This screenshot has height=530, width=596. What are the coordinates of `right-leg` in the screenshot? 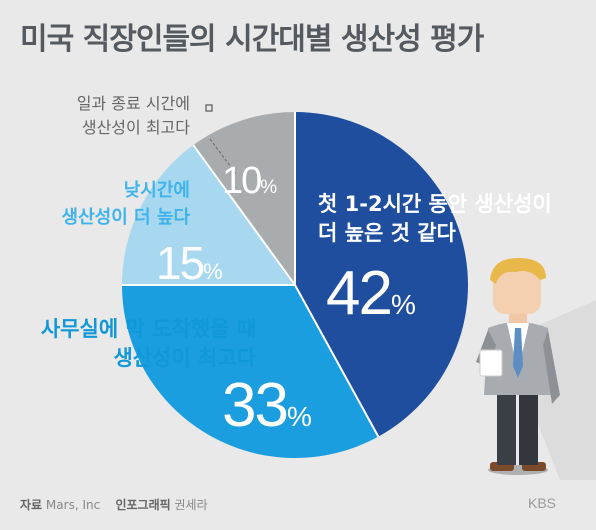 It's located at (528, 425).